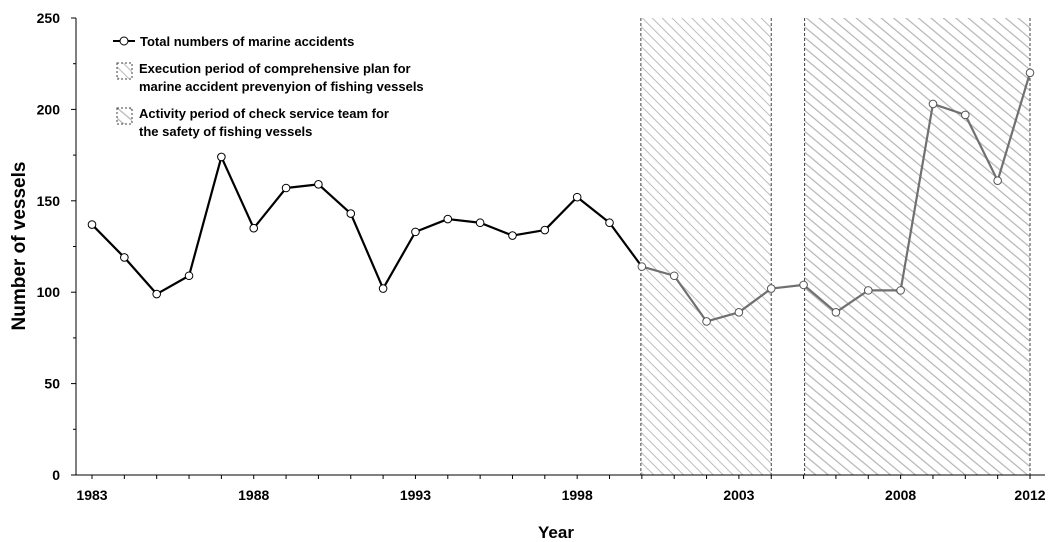 The width and height of the screenshot is (1052, 542). I want to click on legend-item-total: Total numbers of marine accidents, so click(233, 41).